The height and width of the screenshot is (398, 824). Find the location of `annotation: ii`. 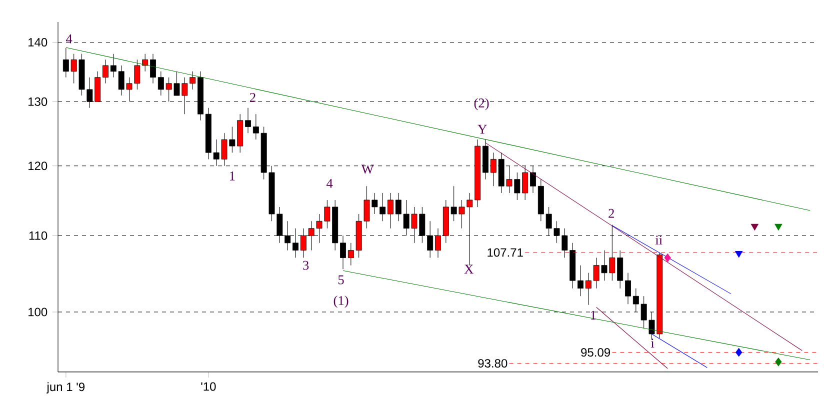

annotation: ii is located at coordinates (658, 240).